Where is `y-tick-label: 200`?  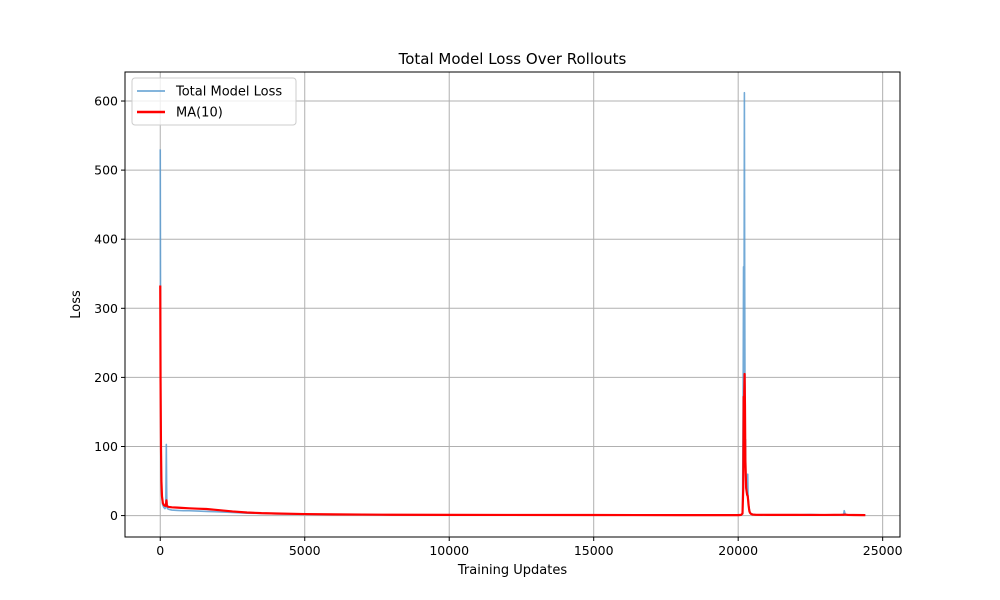 y-tick-label: 200 is located at coordinates (106, 377).